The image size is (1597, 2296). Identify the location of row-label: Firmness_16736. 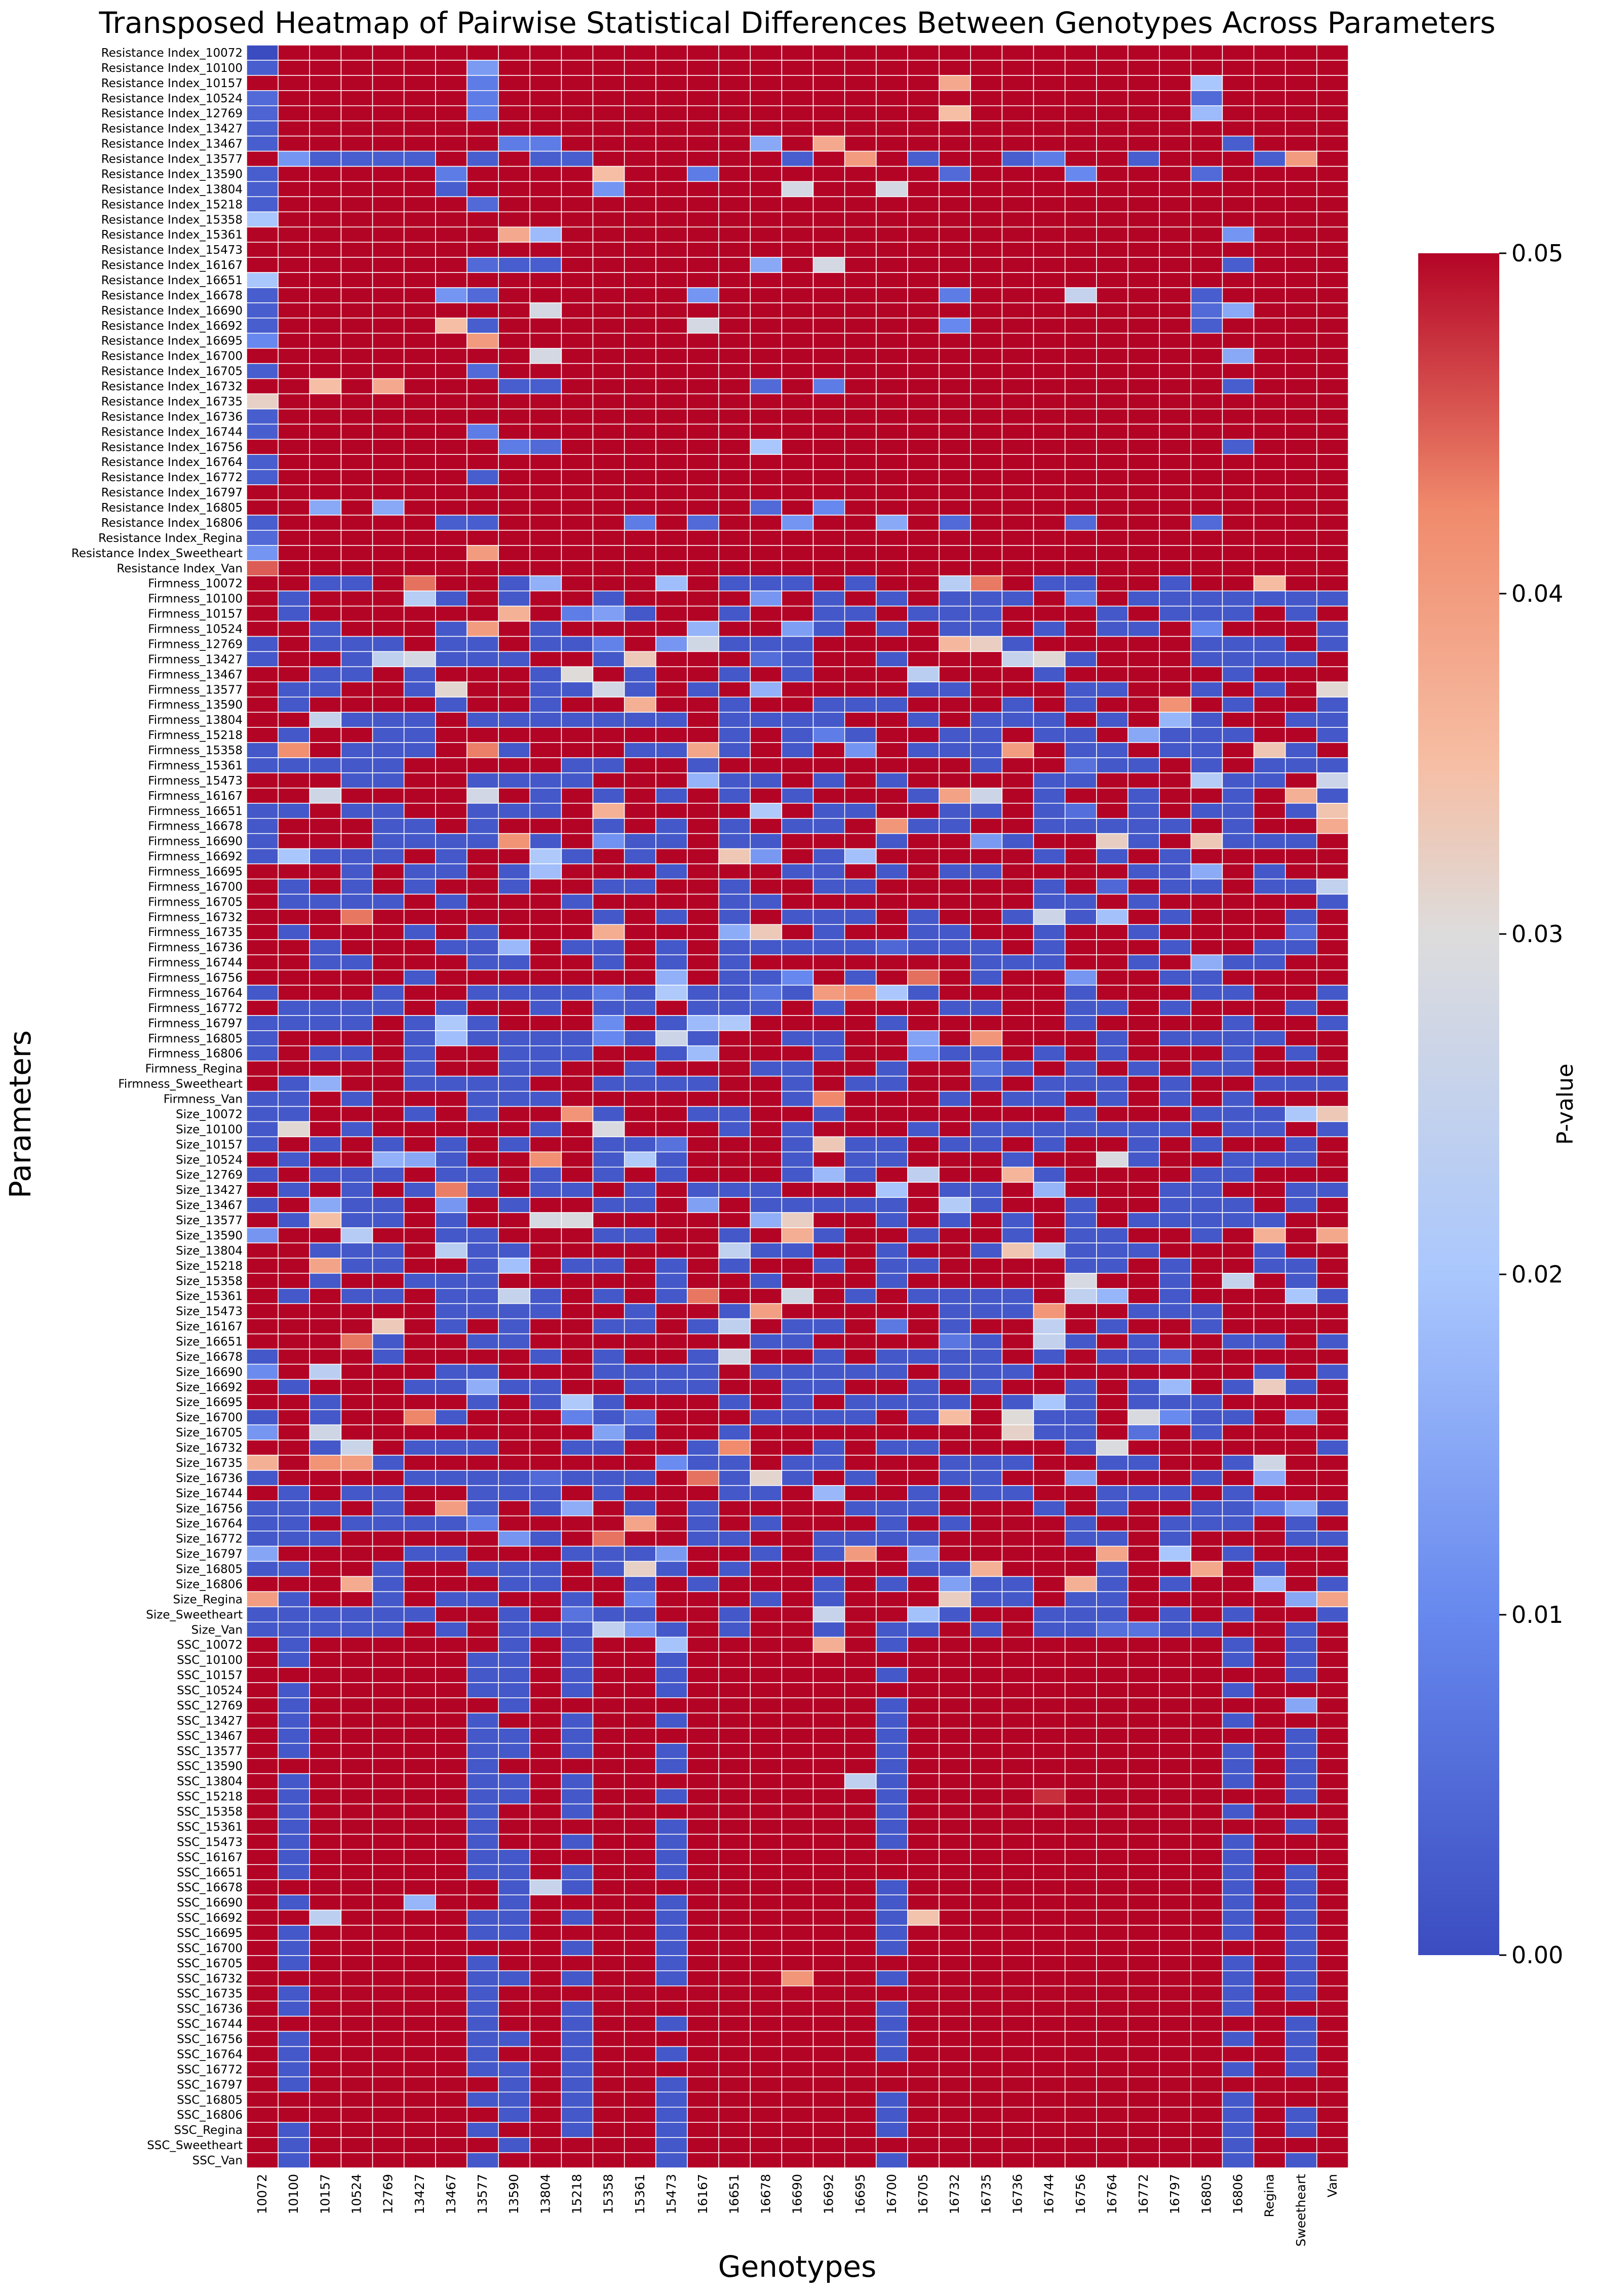
(195, 947).